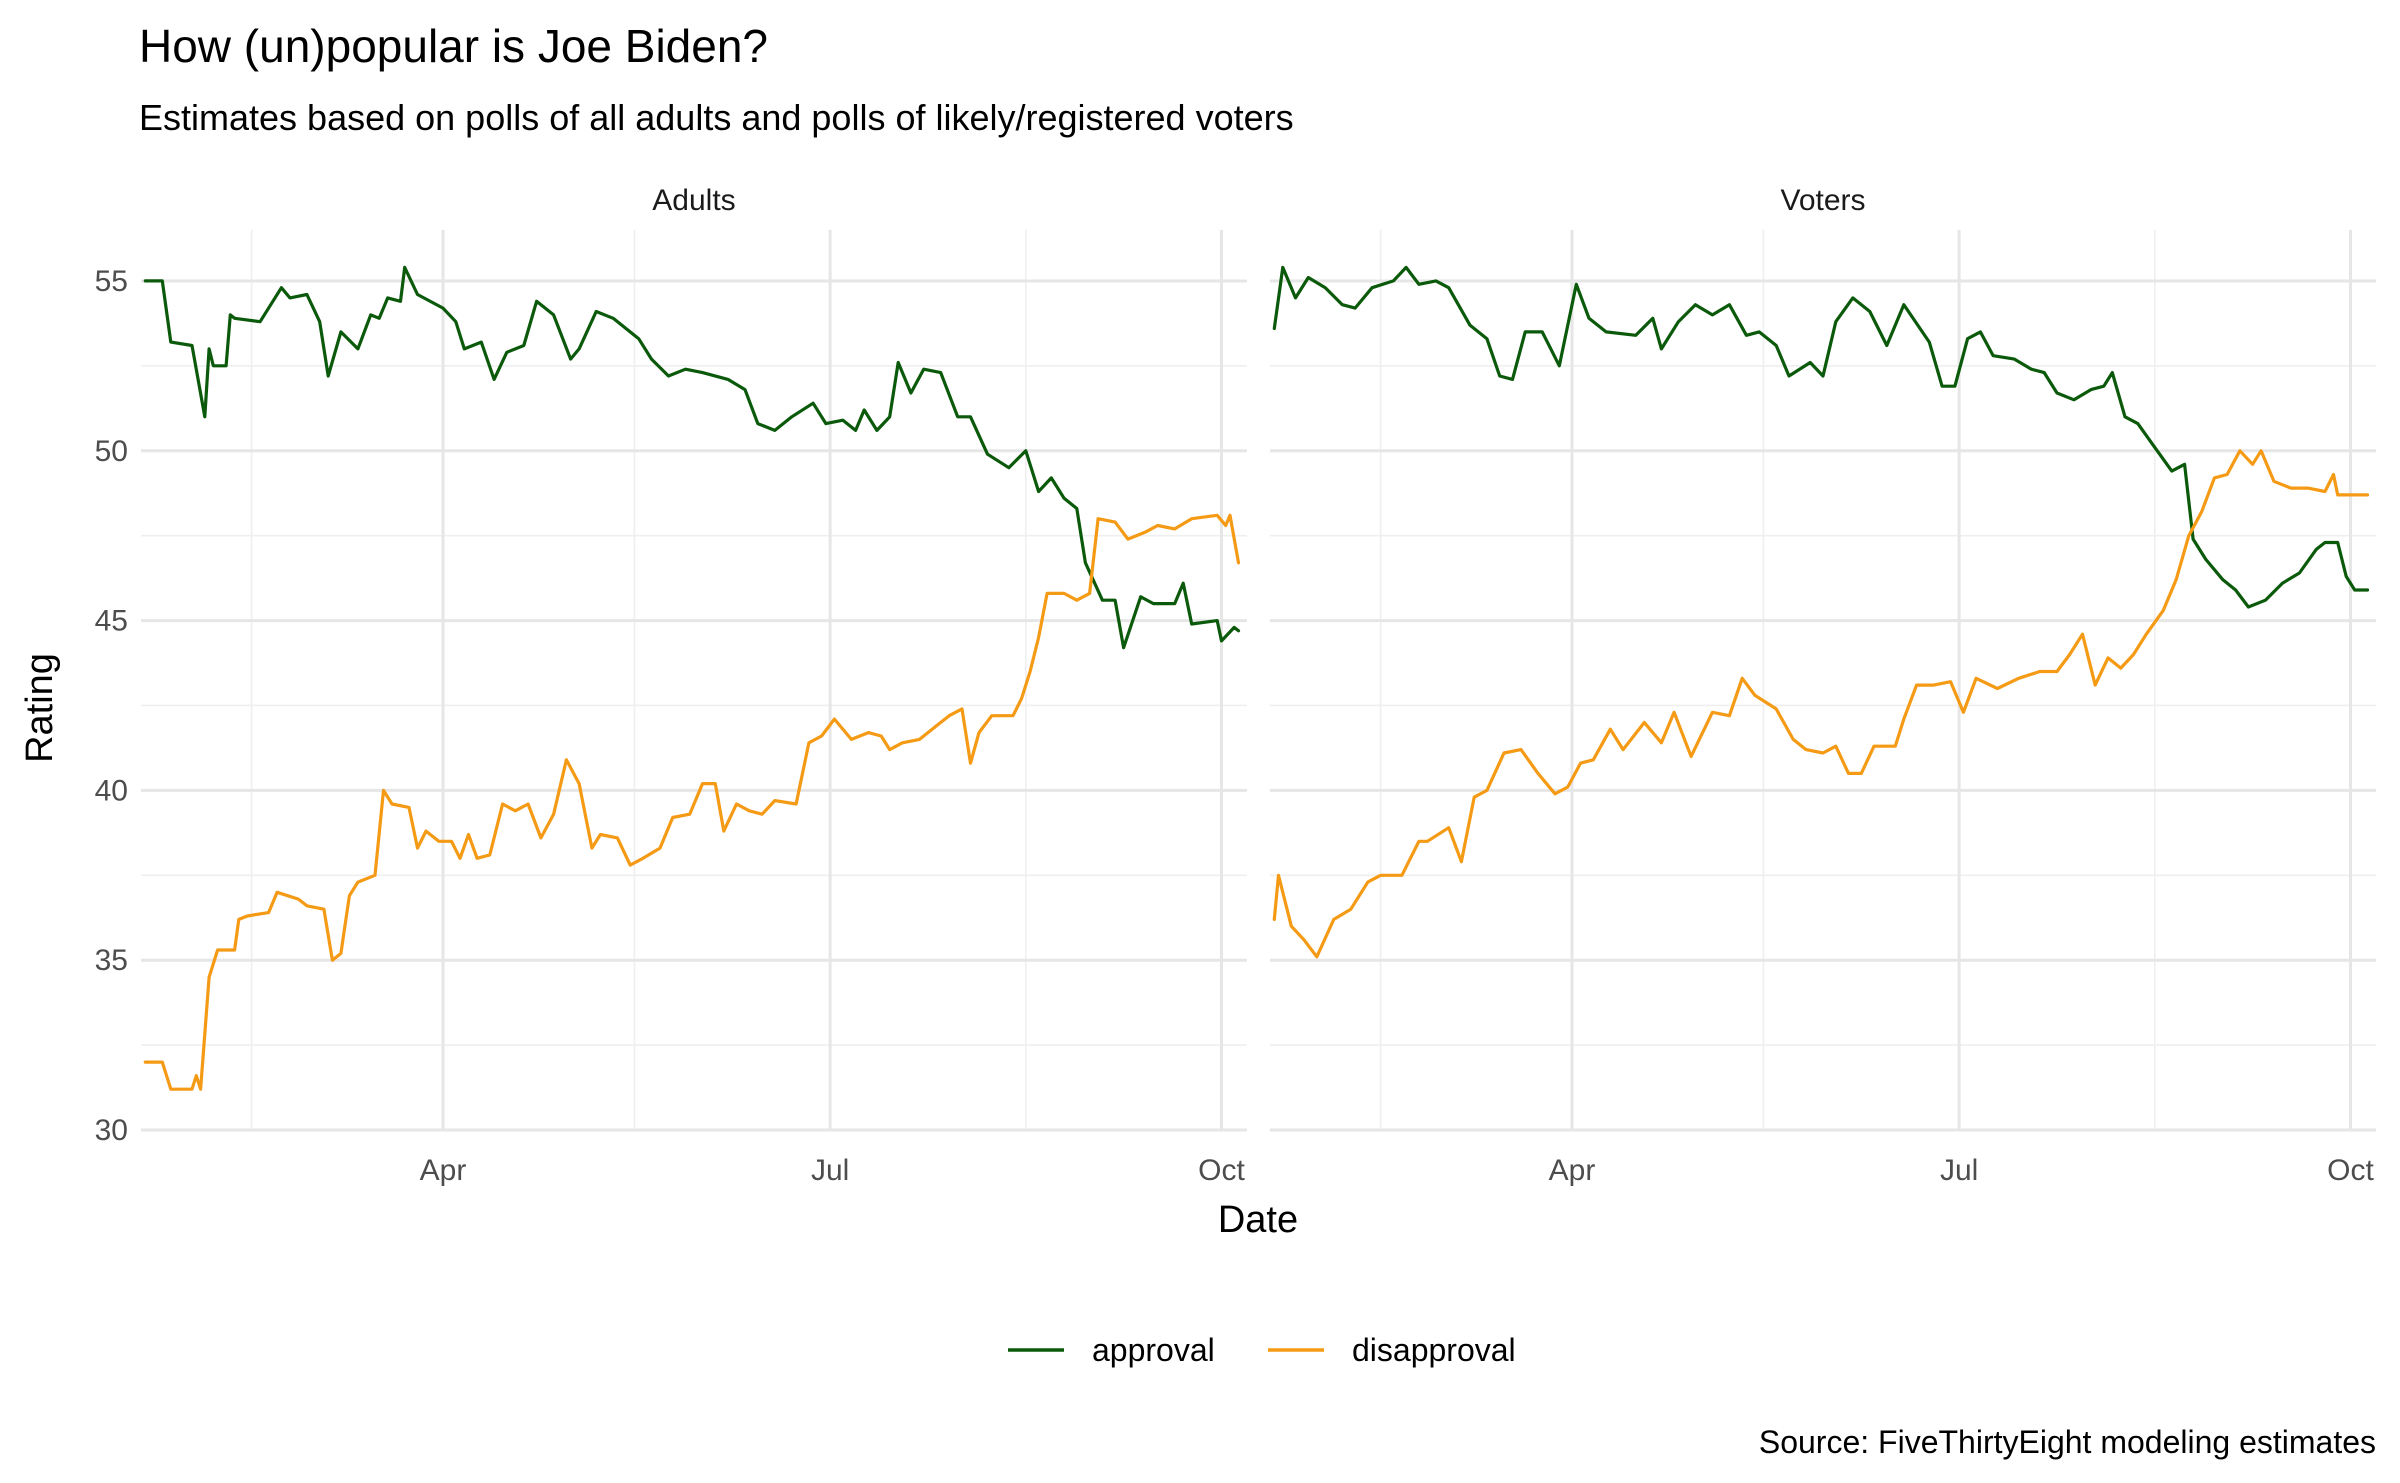  Describe the element at coordinates (111, 1130) in the screenshot. I see `y-tick-label: 30` at that location.